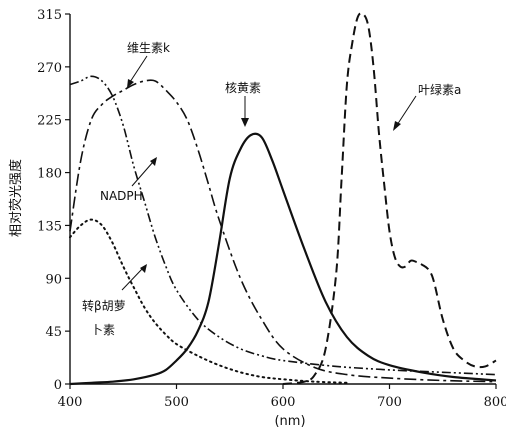 This screenshot has width=506, height=434. I want to click on arrow-chlorophyll-a, so click(406, 110).